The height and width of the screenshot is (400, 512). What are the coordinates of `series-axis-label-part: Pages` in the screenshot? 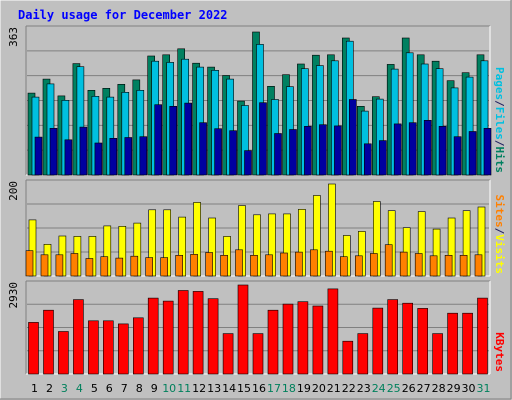 It's located at (499, 83).